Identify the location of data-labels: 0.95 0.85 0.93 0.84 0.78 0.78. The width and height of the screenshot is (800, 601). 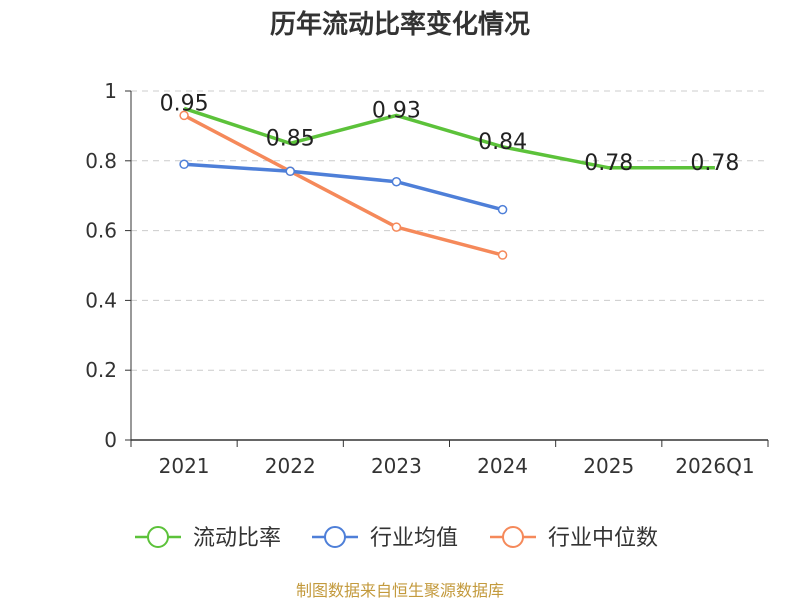
(450, 133).